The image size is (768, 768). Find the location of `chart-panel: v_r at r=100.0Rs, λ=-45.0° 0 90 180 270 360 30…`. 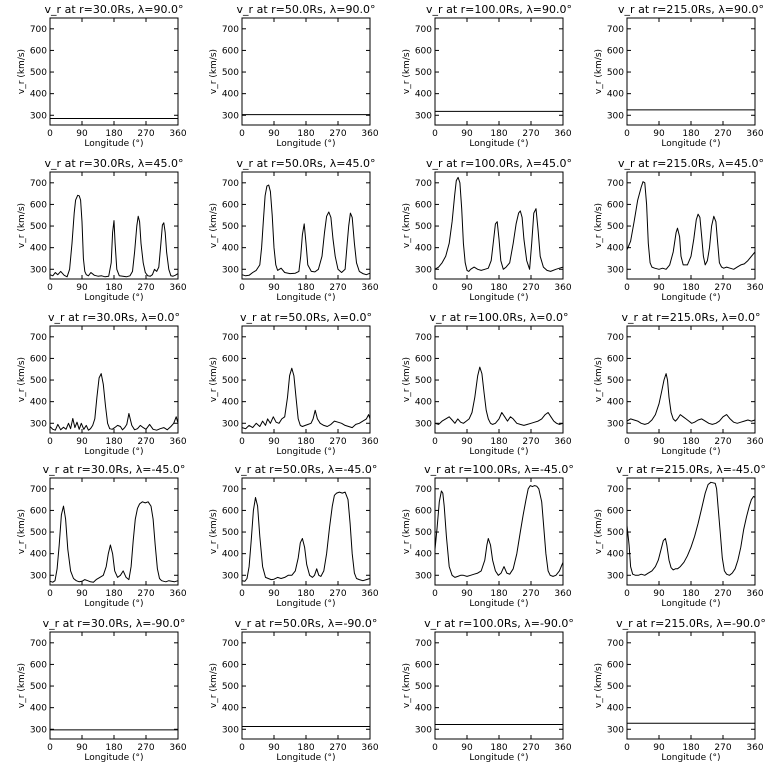

chart-panel: v_r at r=100.0Rs, λ=-45.0° 0 90 180 270 360 30… is located at coordinates (488, 536).